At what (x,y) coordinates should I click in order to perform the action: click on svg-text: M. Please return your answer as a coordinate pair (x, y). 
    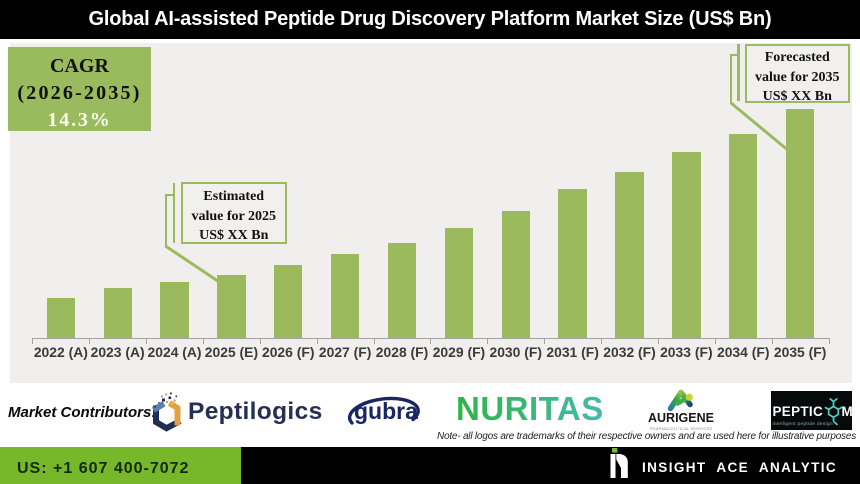
    Looking at the image, I should click on (847, 411).